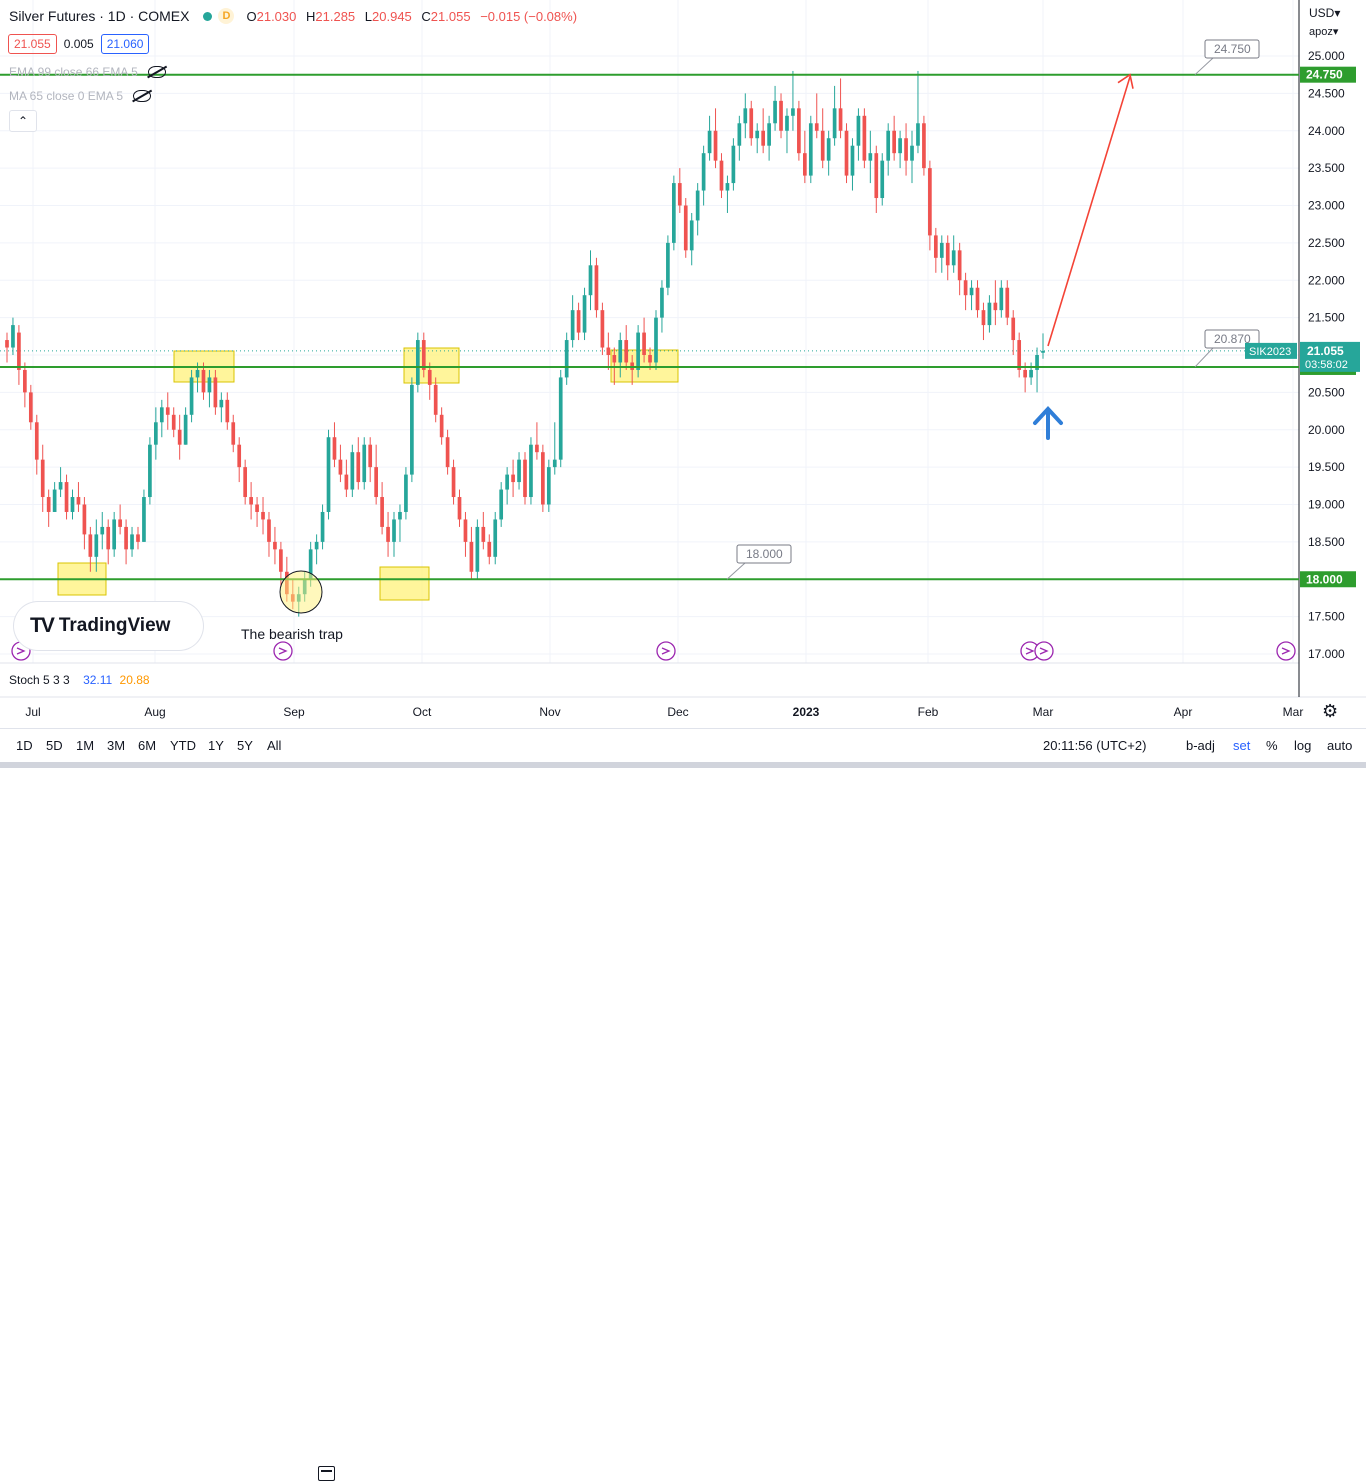 The width and height of the screenshot is (1366, 1481). I want to click on callout-label: 18.000, so click(764, 554).